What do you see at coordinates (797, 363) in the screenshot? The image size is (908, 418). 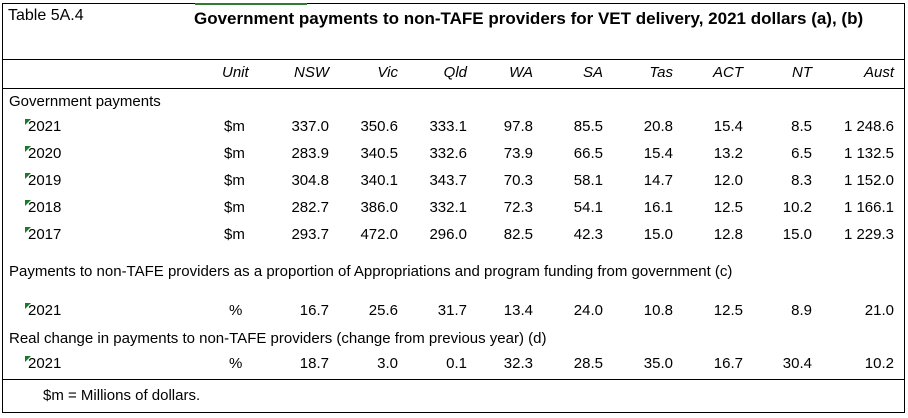 I see `cell-nt: 30.4` at bounding box center [797, 363].